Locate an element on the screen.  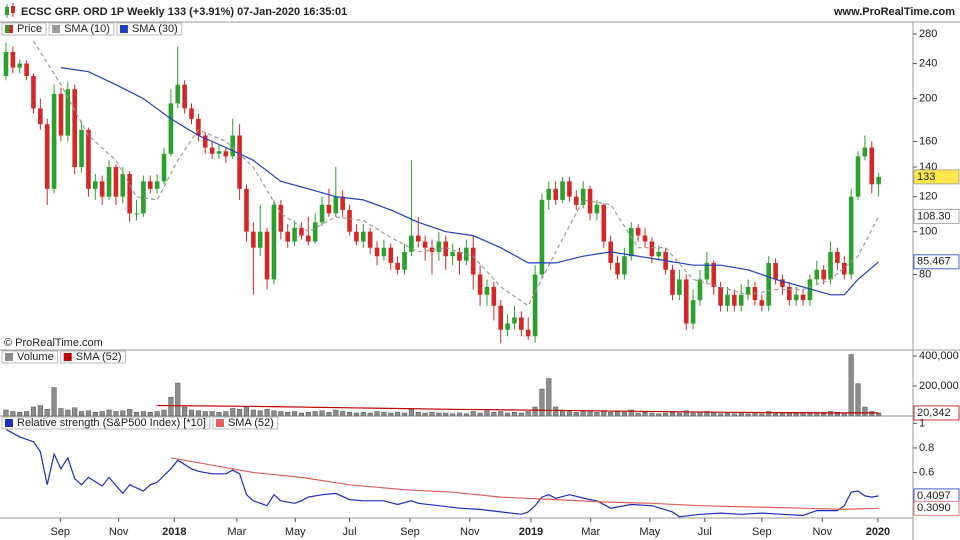
value-badge-label: 133 is located at coordinates (926, 177).